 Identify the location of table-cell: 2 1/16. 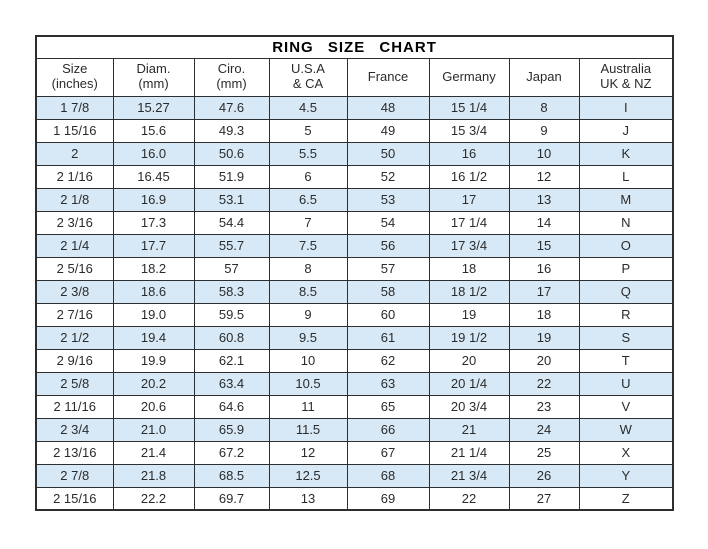
(74, 176).